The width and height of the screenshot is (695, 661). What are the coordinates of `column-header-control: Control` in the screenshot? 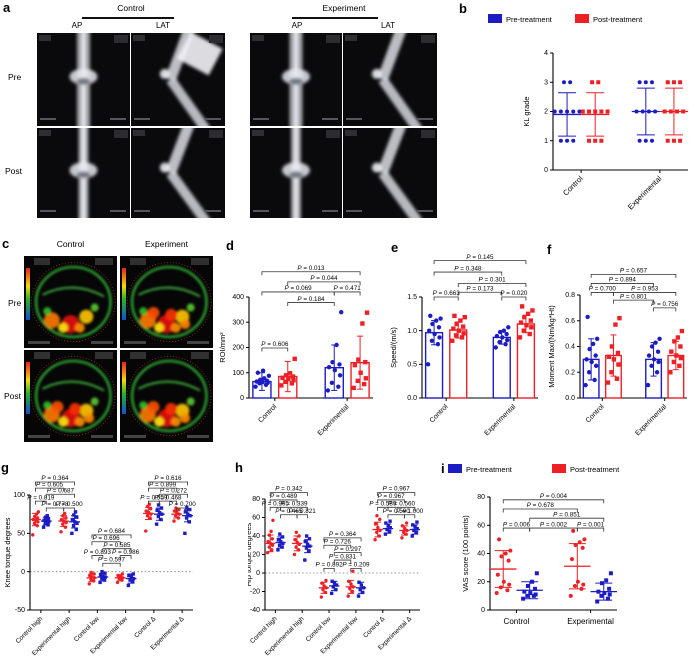 It's located at (70, 244).